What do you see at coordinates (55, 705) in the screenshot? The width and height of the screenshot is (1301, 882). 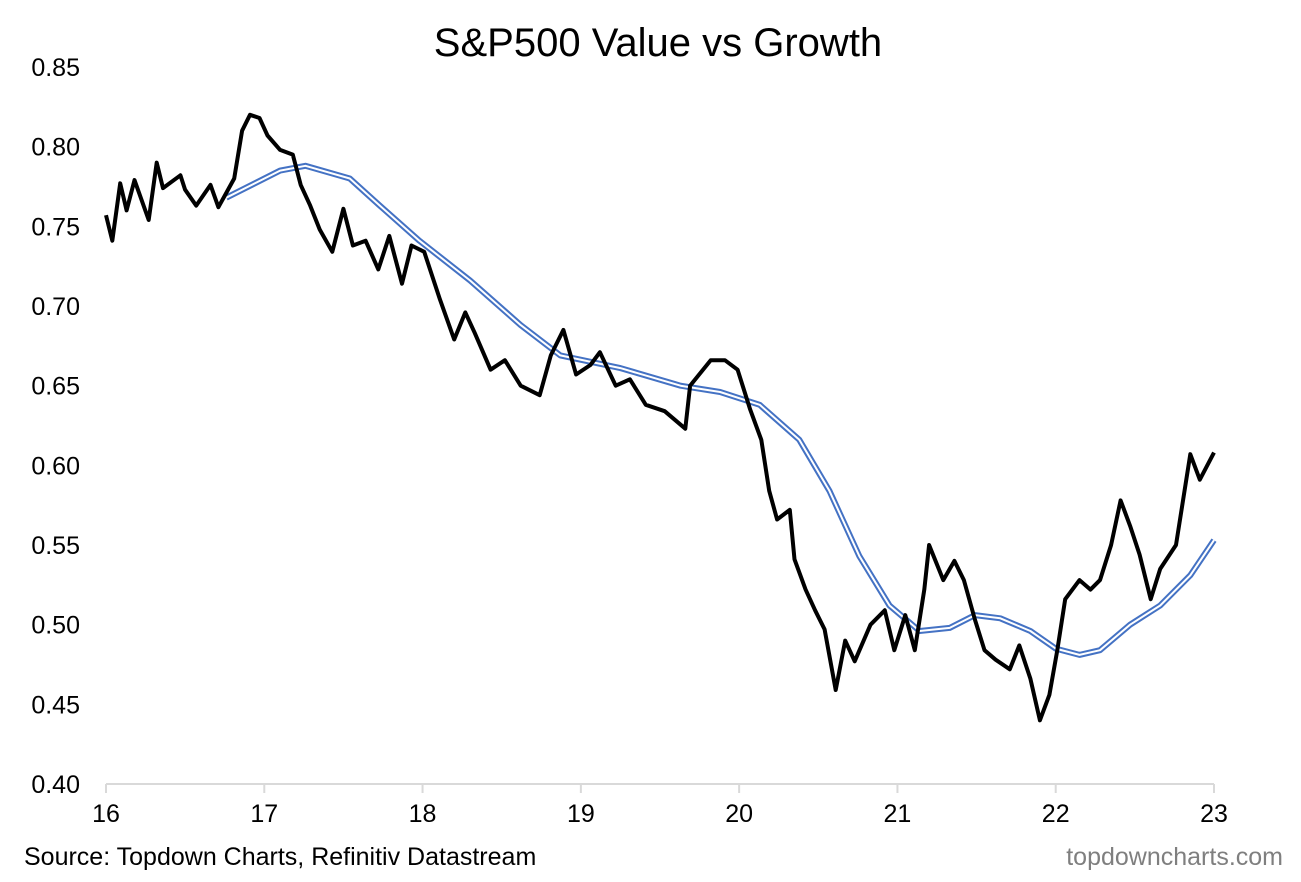 I see `y-tick-label: 0.45` at bounding box center [55, 705].